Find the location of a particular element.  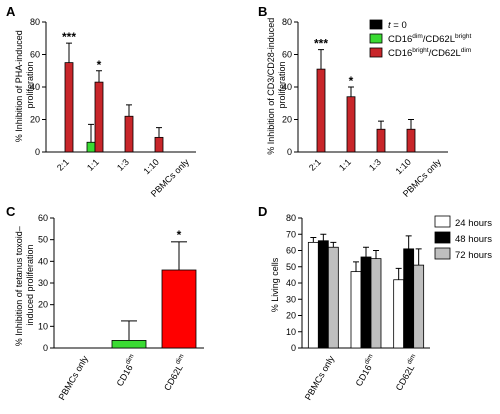

x-tick-label-d-2: CD62Ldim is located at coordinates (407, 373).